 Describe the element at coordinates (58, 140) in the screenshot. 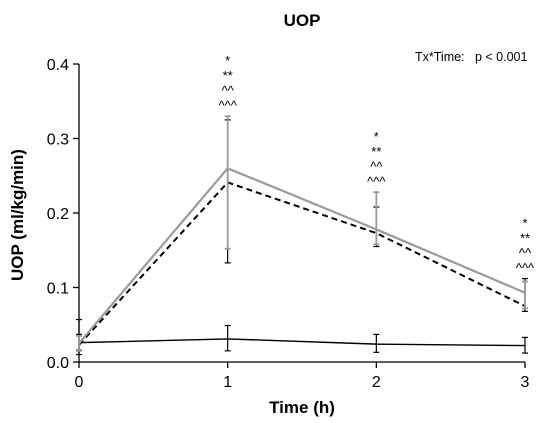

I see `y-tick-label: 0.3` at that location.